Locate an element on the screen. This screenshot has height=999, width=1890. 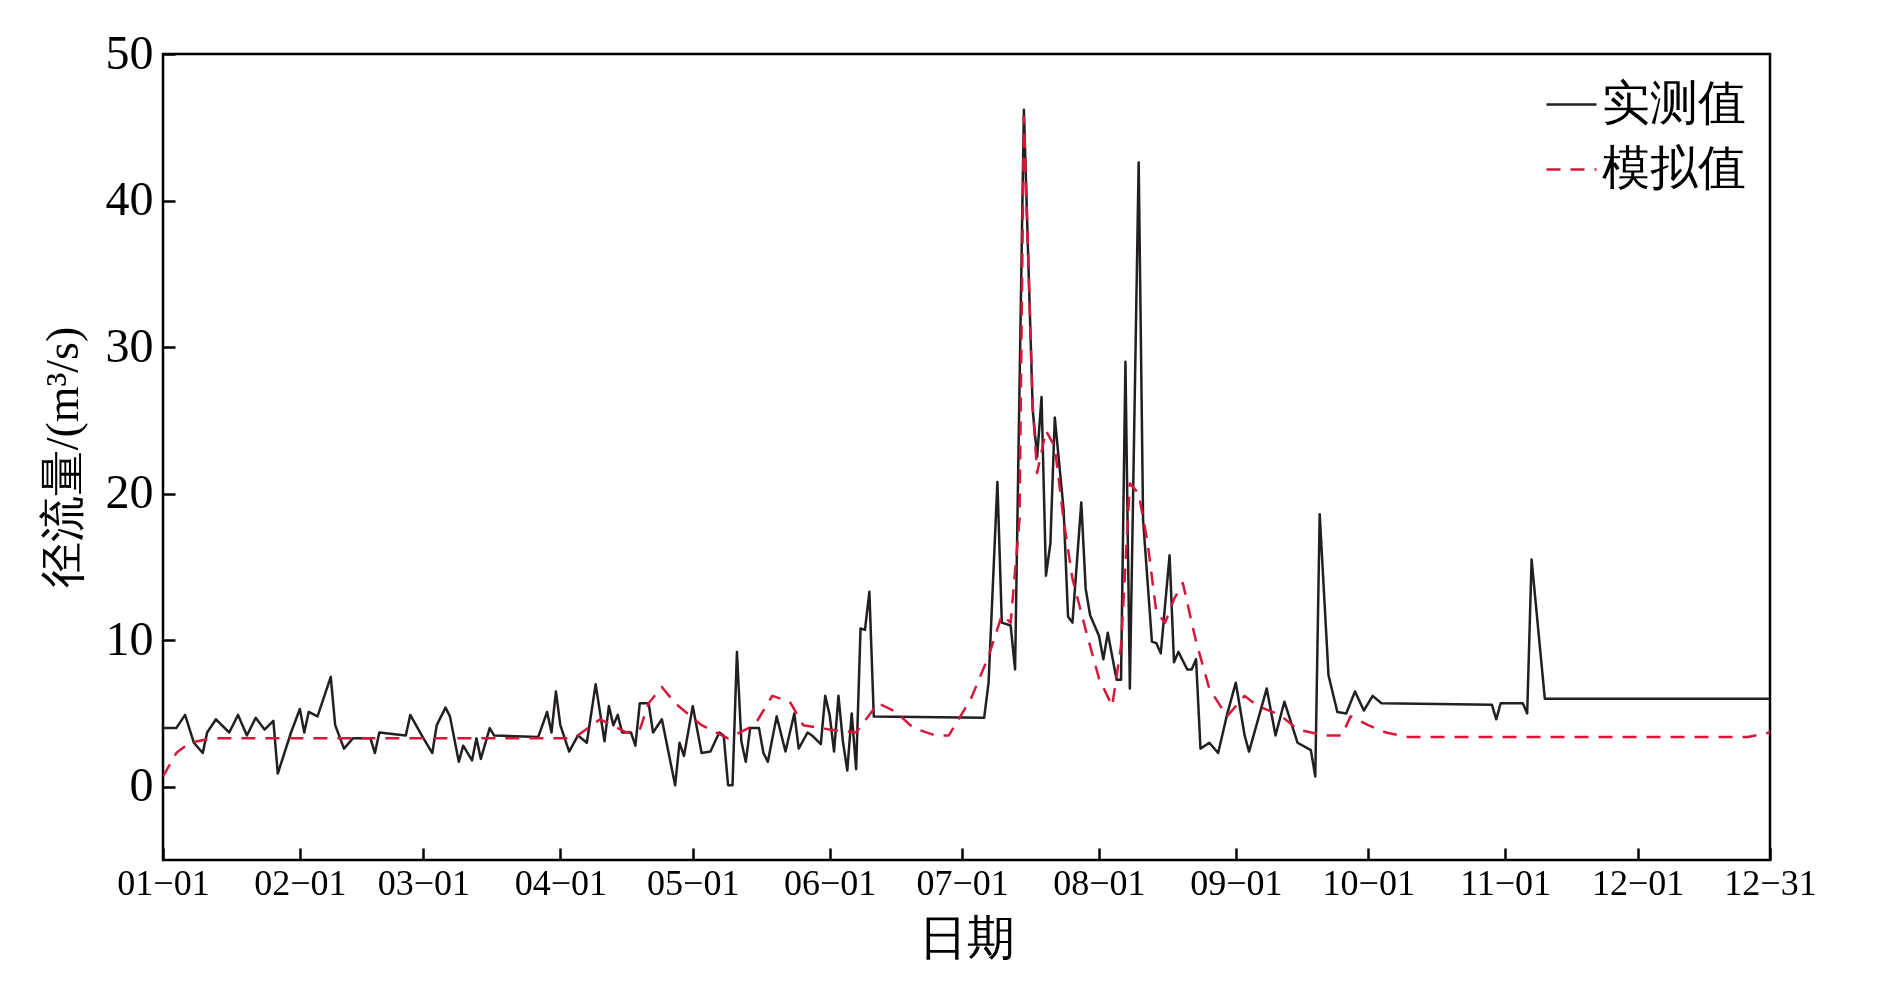
x-tick-label: 05−01 is located at coordinates (693, 882).